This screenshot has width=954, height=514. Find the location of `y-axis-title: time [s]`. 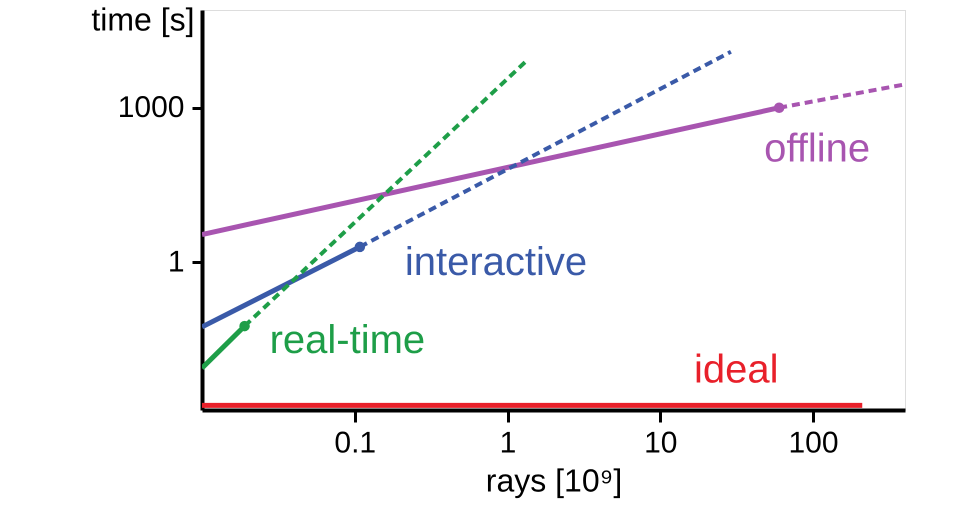

y-axis-title: time [s] is located at coordinates (142, 20).